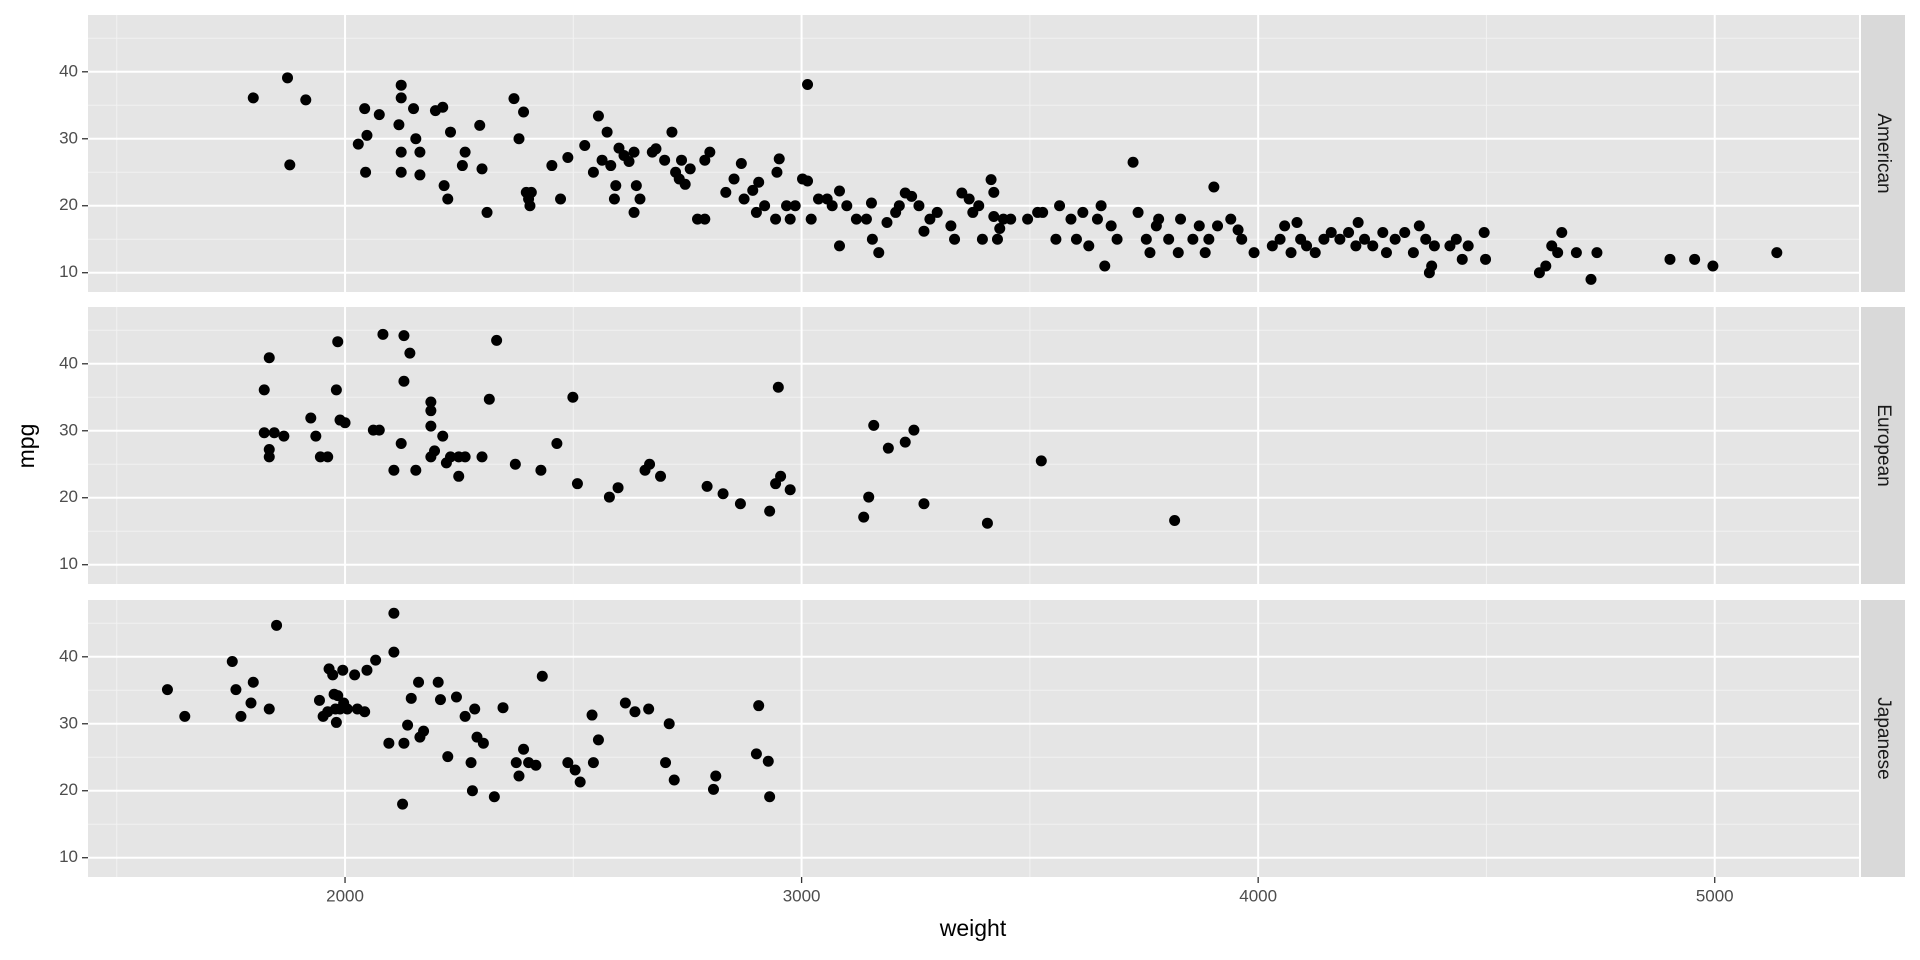  I want to click on facet-label: American, so click(1883, 153).